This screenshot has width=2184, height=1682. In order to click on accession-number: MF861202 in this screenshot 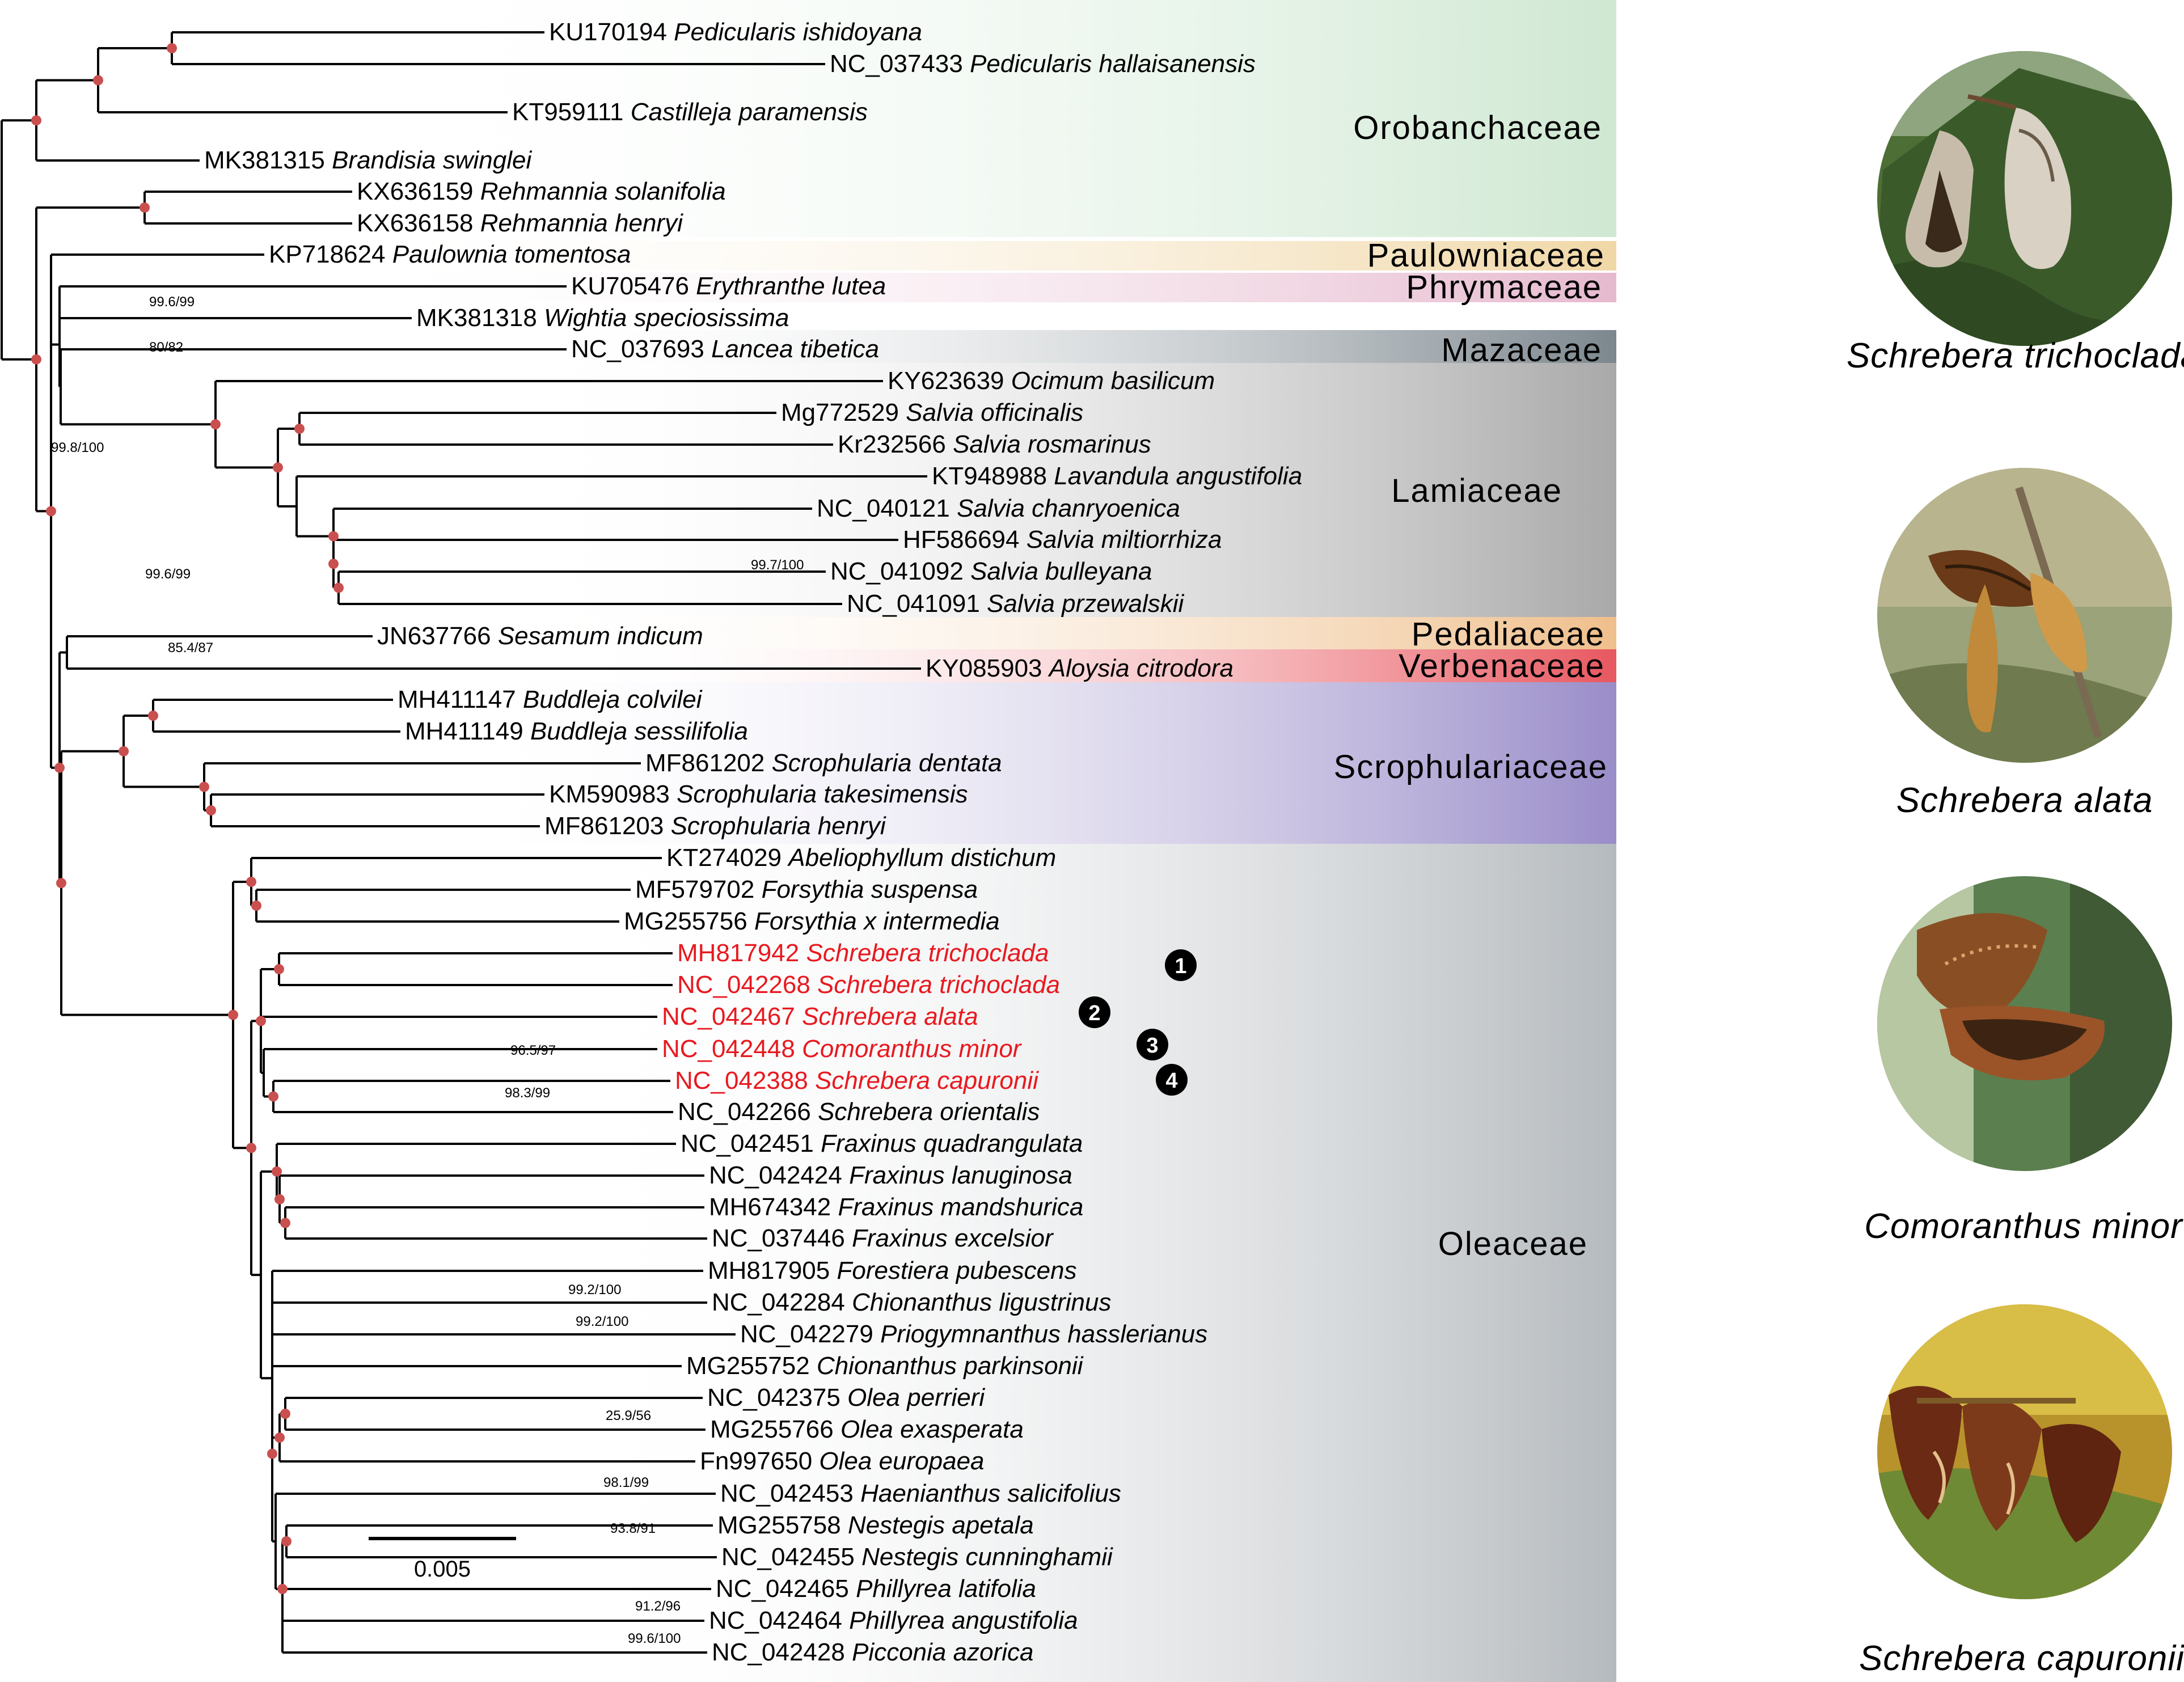, I will do `click(708, 763)`.